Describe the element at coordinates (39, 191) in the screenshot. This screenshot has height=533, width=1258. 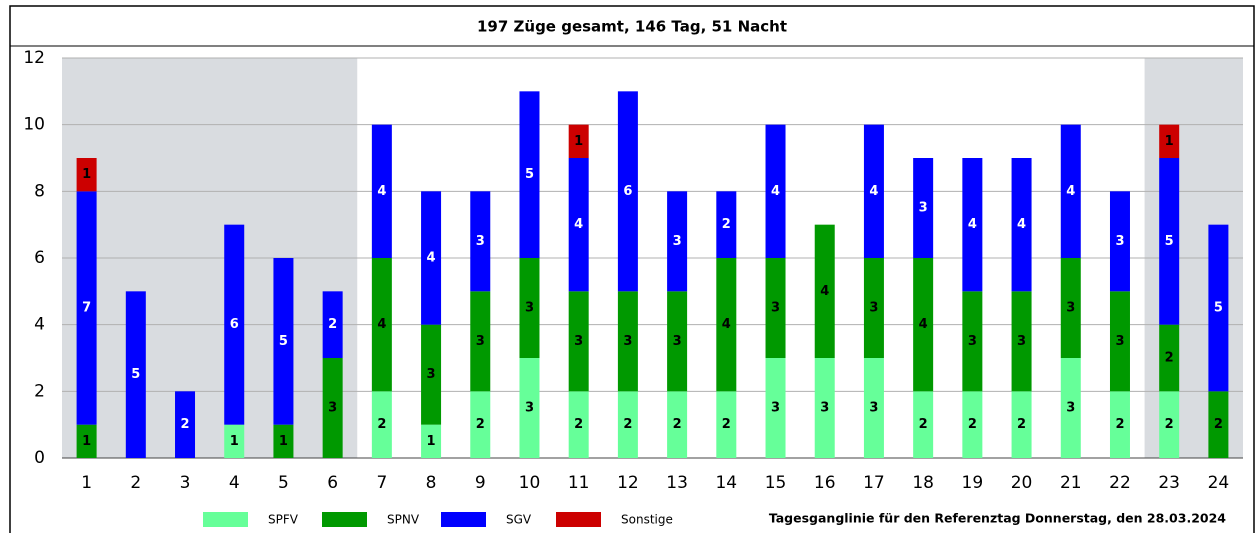
I see `y-tick-label: 8` at that location.